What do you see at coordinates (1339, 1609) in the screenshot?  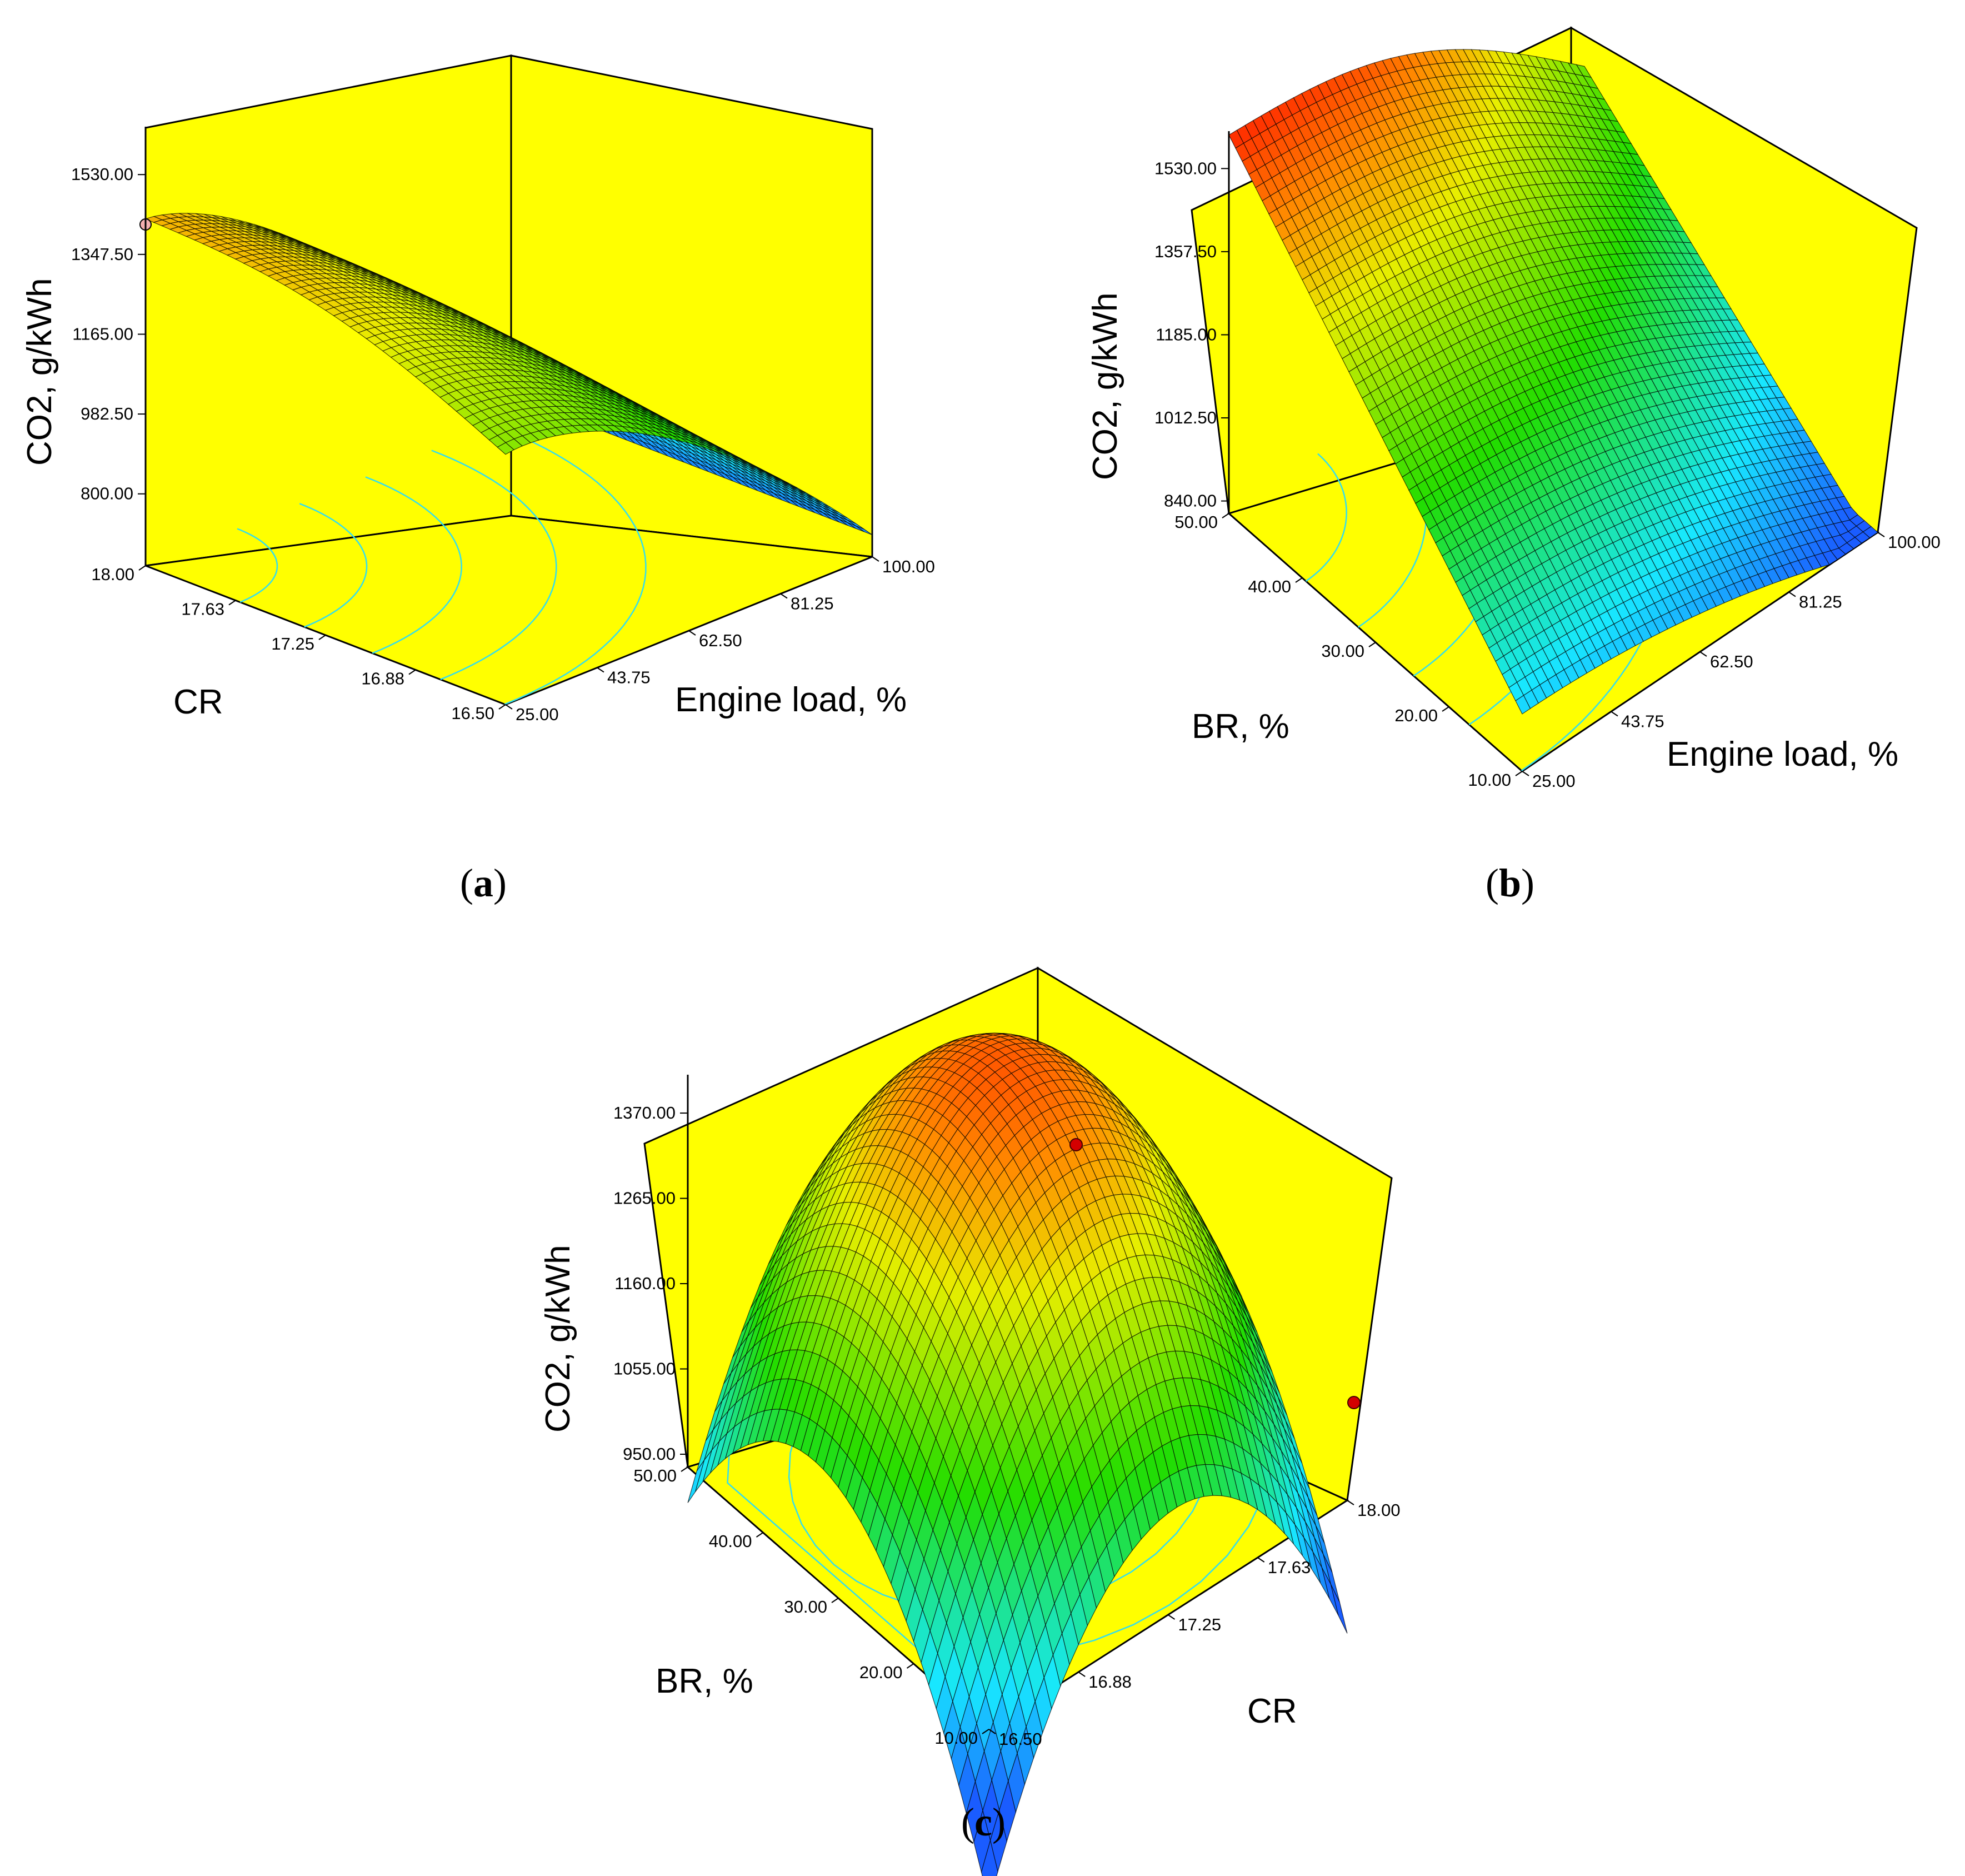 I see `panel-c-surface-cell` at bounding box center [1339, 1609].